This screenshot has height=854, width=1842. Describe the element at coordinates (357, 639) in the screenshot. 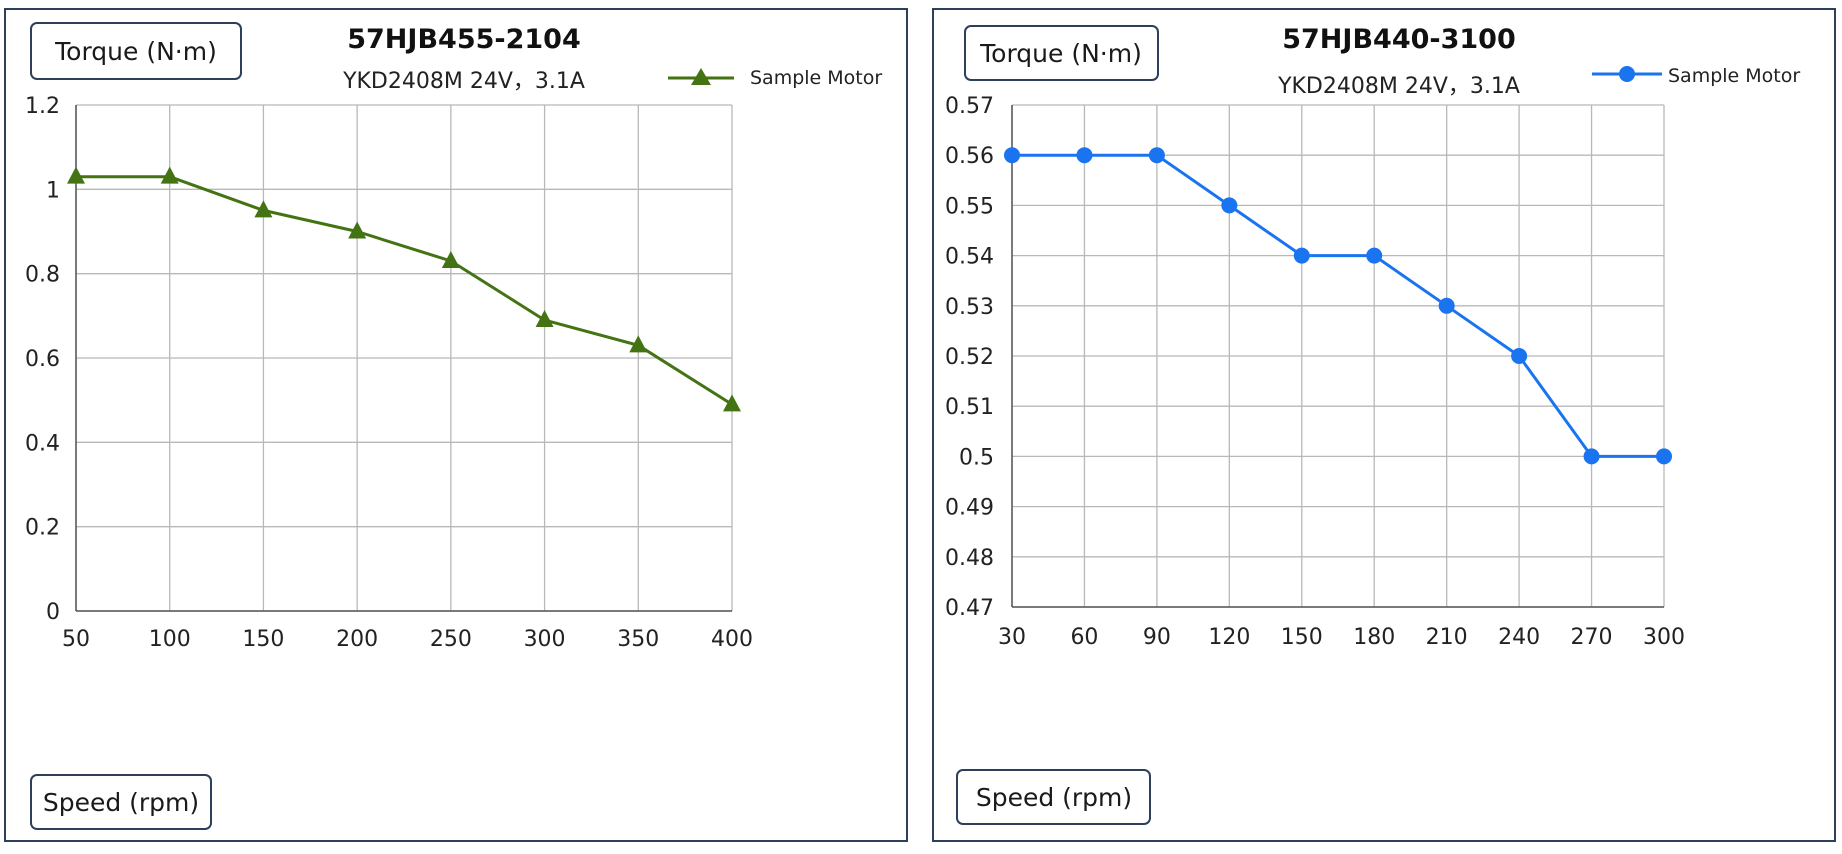

I see `x-tick-label: 200` at that location.